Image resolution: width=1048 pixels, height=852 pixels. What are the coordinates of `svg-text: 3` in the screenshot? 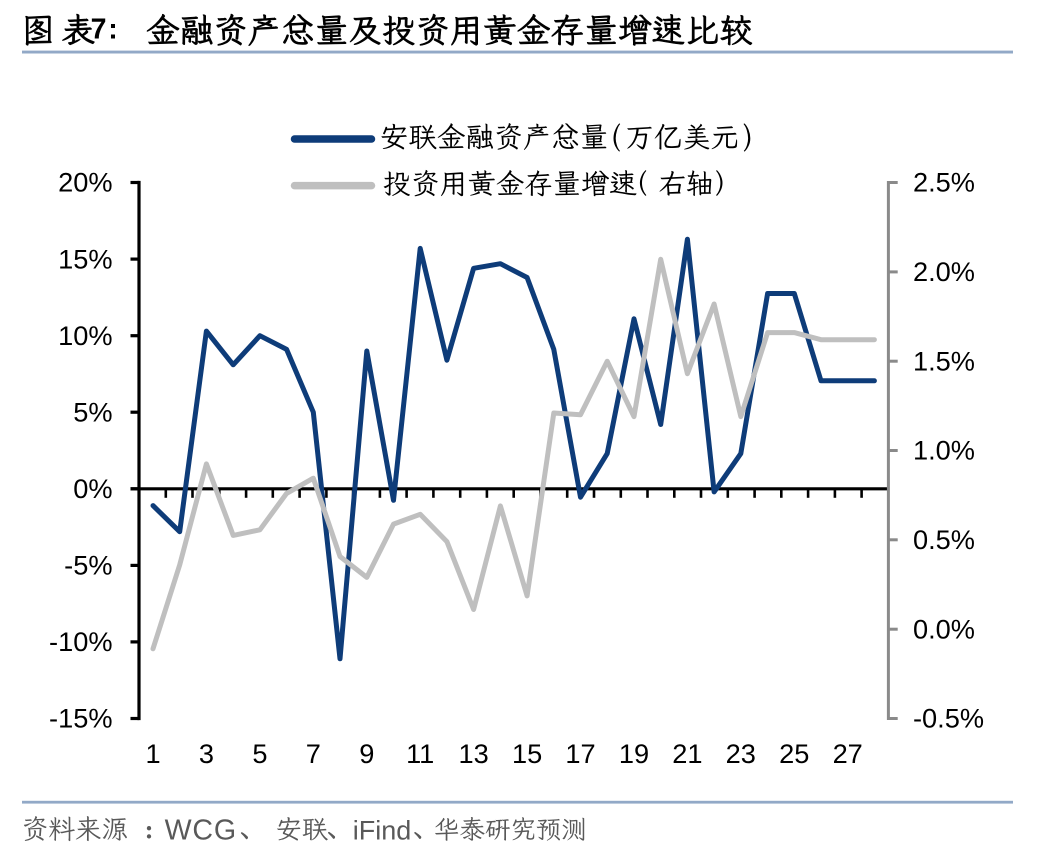 It's located at (206, 753).